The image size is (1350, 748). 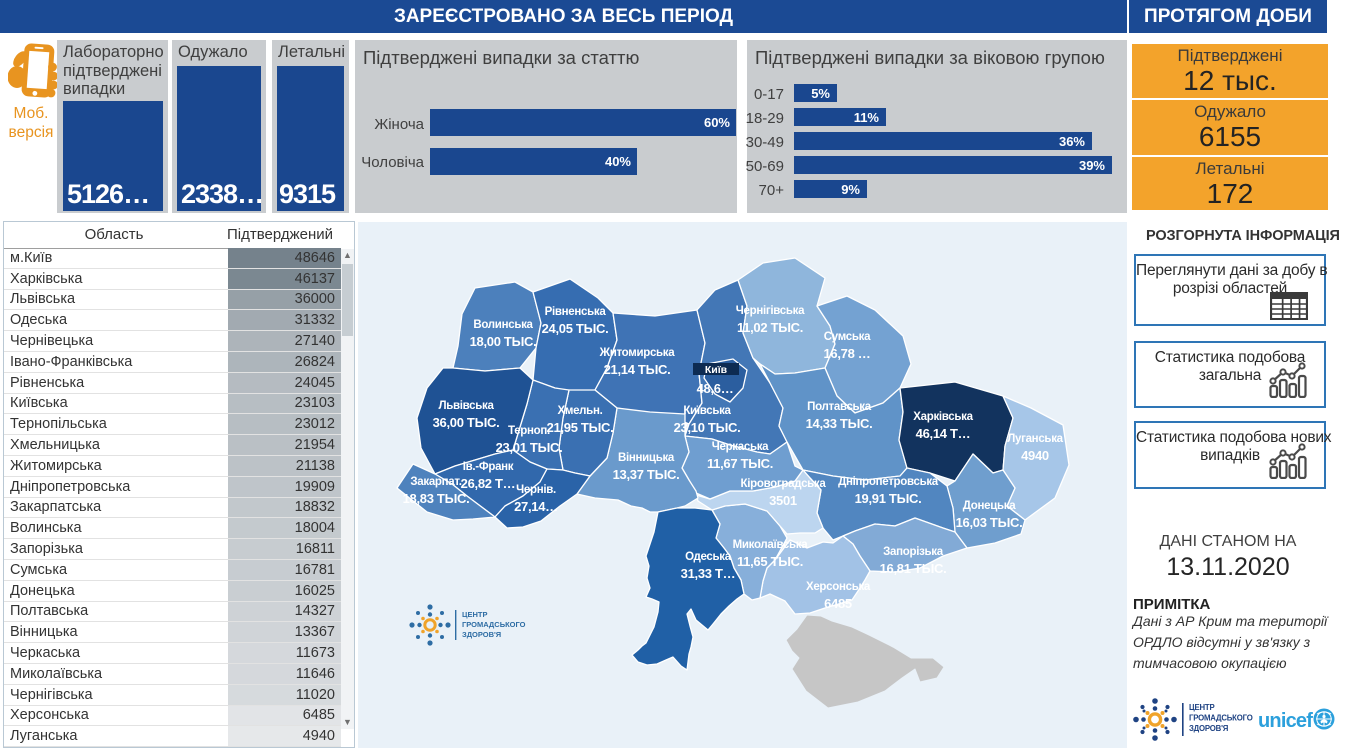 What do you see at coordinates (888, 498) in the screenshot?
I see `svg-text: 19,91 ТЫС.` at bounding box center [888, 498].